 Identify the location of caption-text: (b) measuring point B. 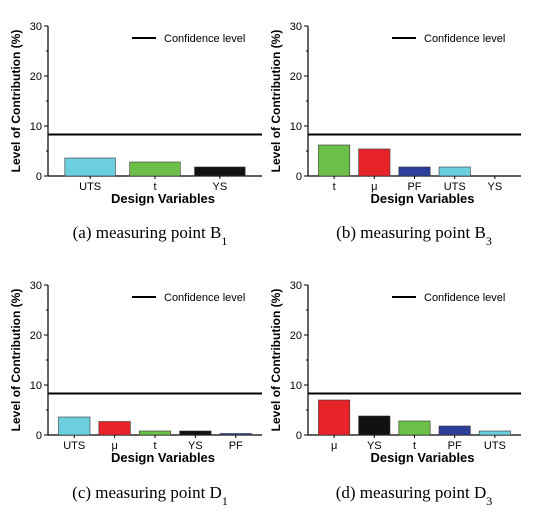
(411, 232).